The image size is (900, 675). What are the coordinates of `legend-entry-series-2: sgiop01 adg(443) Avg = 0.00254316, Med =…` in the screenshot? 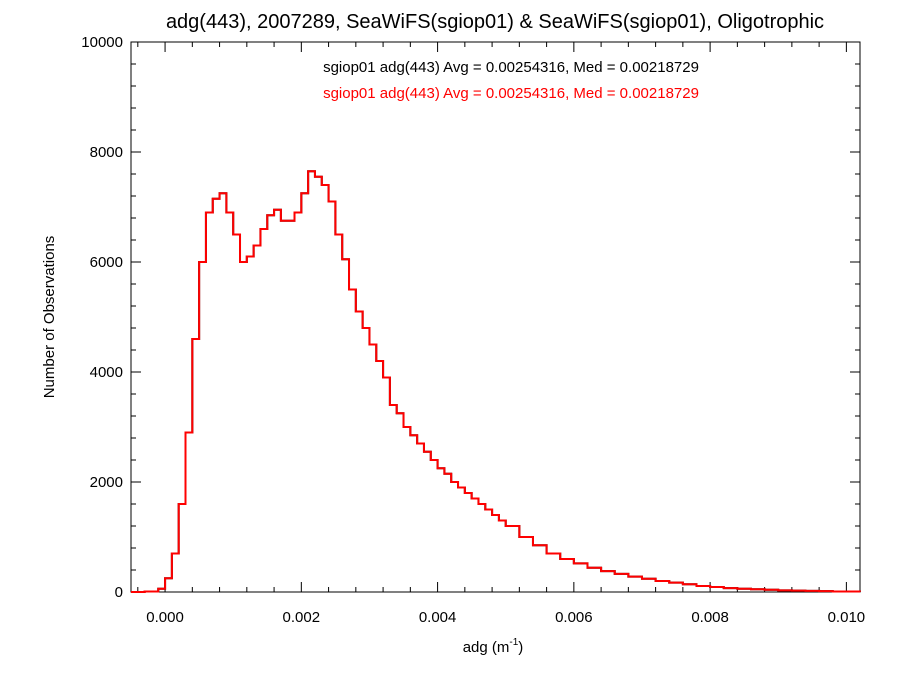 It's located at (511, 93).